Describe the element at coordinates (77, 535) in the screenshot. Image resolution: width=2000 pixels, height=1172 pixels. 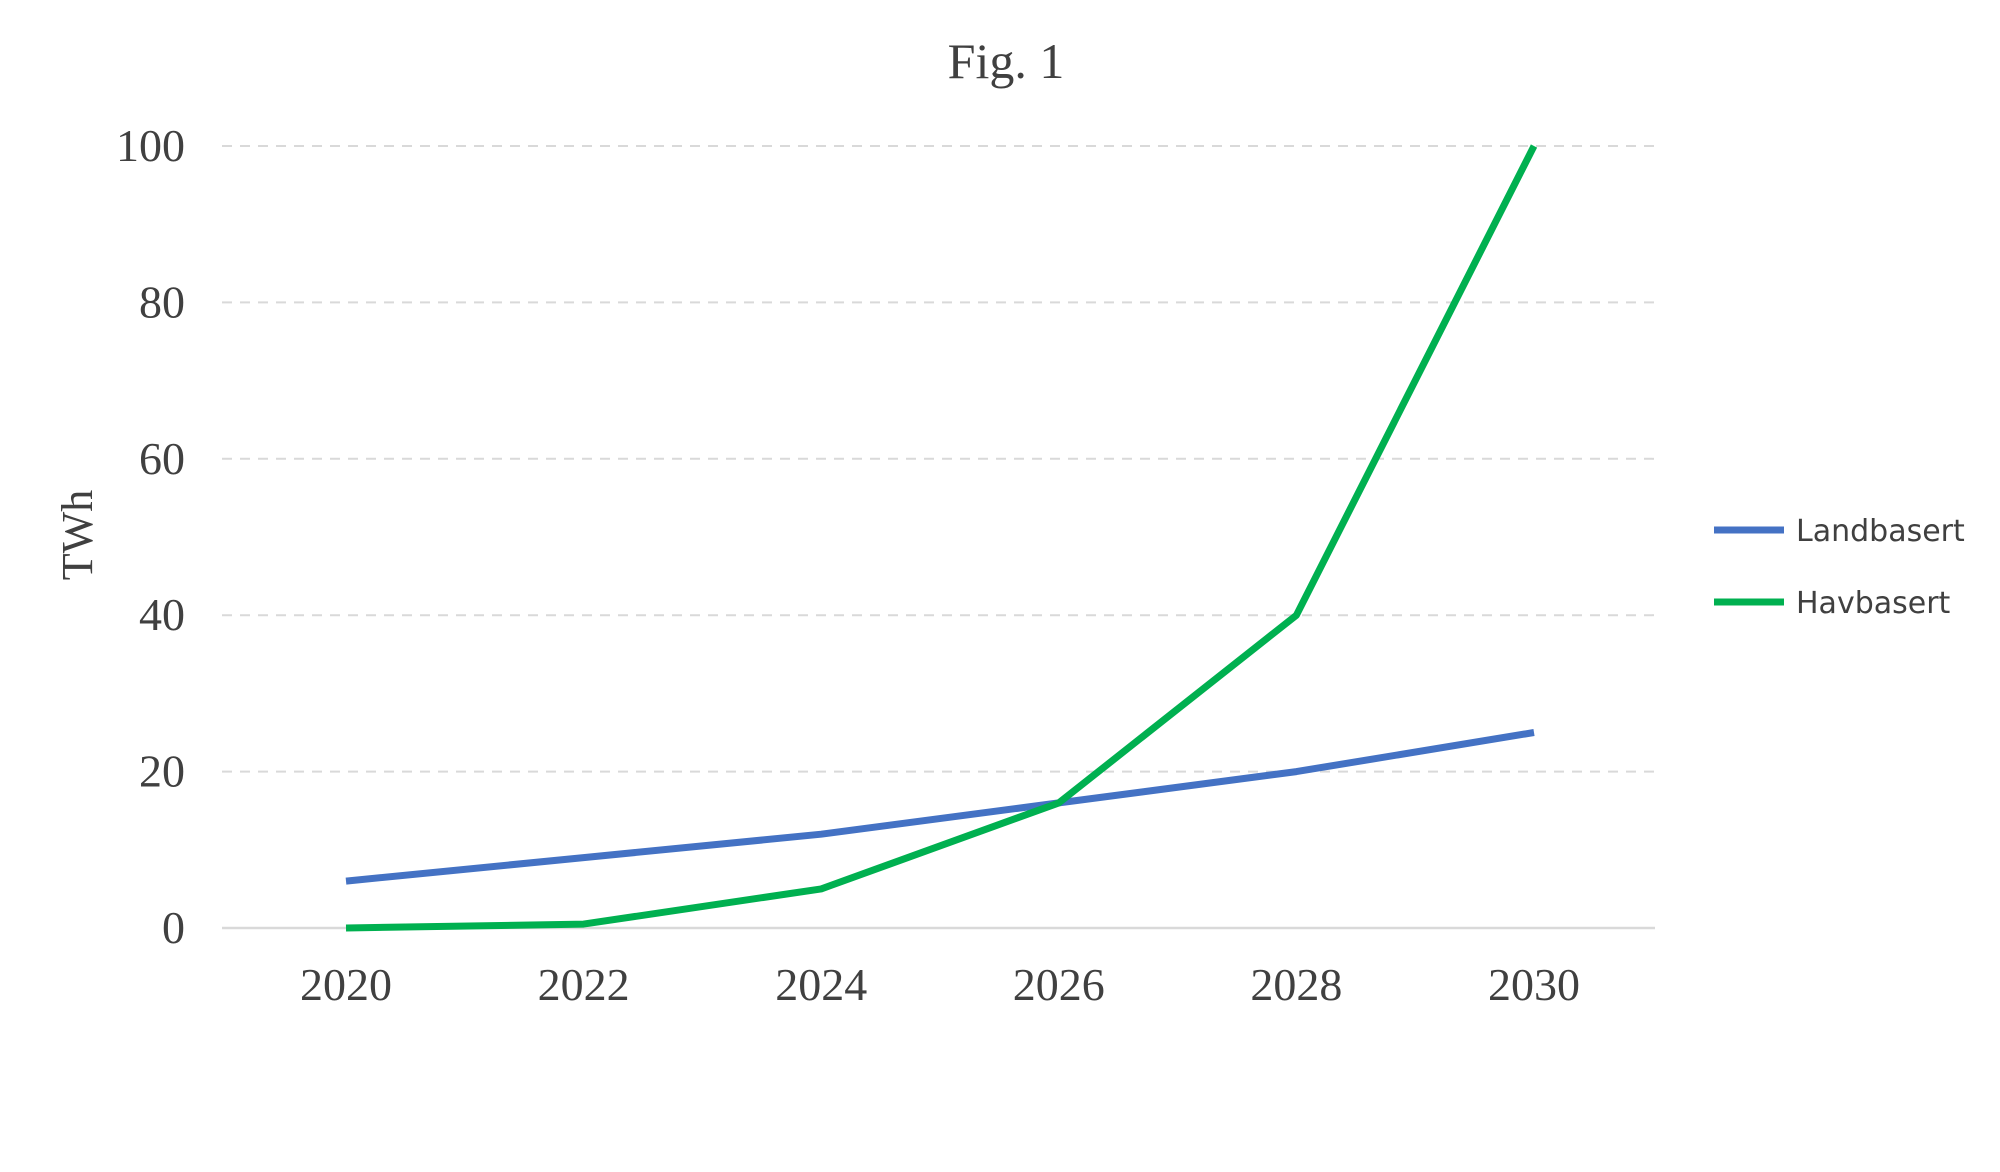
I see `y-axis-label: TWh` at that location.